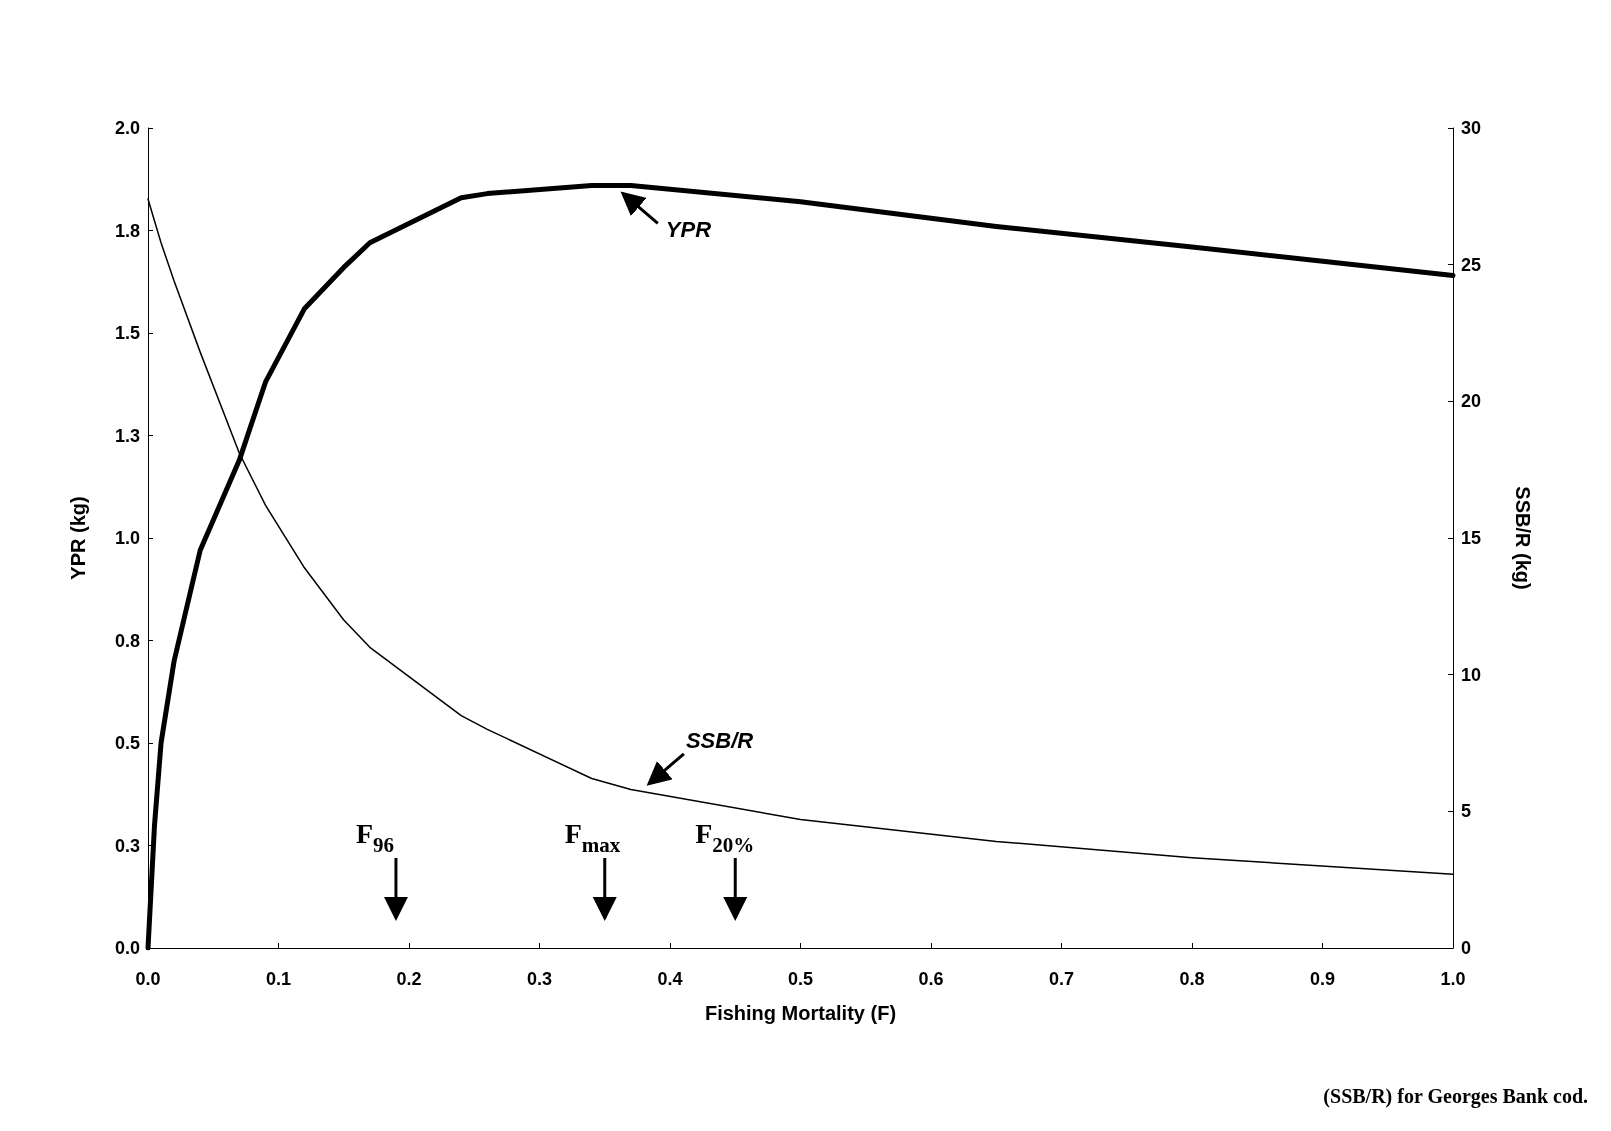 The width and height of the screenshot is (1611, 1131). Describe the element at coordinates (688, 230) in the screenshot. I see `series-label: YPR` at that location.